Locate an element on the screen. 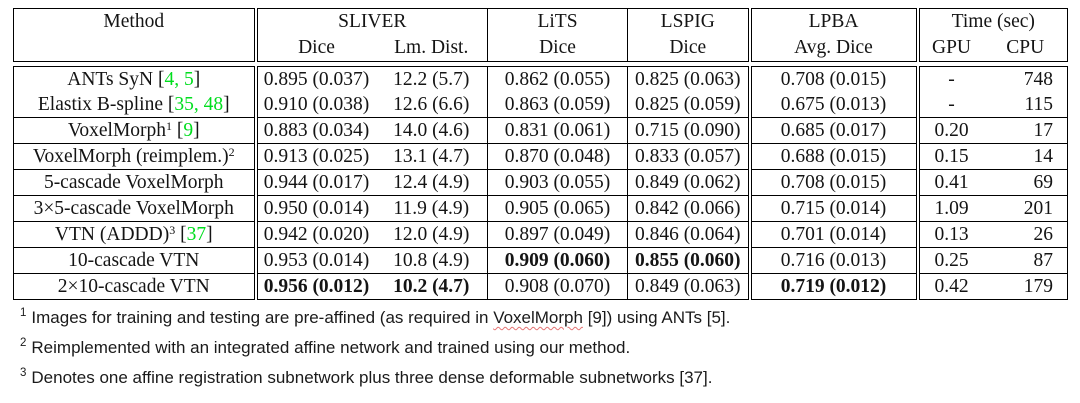  citation-number: 9 is located at coordinates (188, 130).